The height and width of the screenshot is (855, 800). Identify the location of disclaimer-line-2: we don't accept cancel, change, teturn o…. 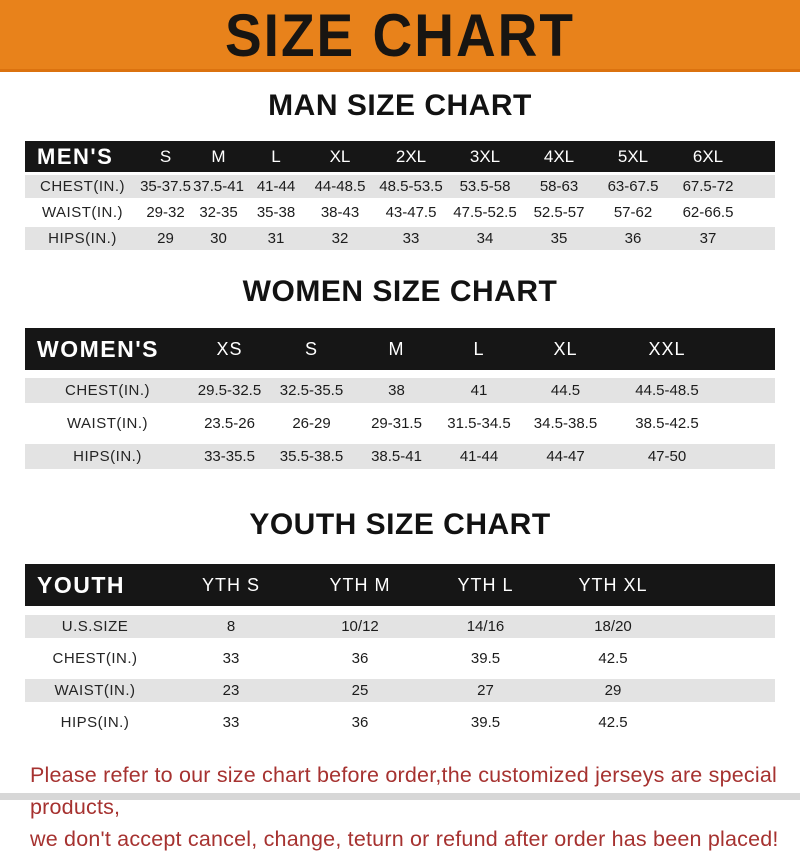
(404, 839).